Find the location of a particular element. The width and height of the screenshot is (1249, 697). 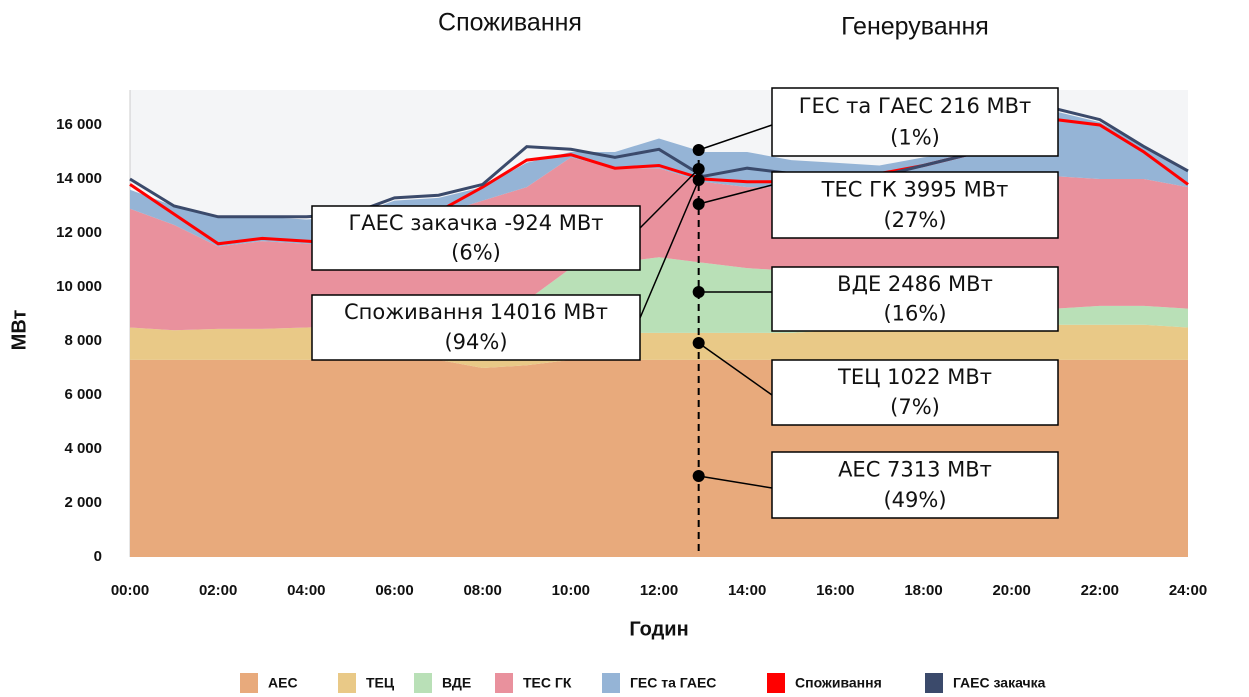

x-axis-label: Годин is located at coordinates (658, 629).